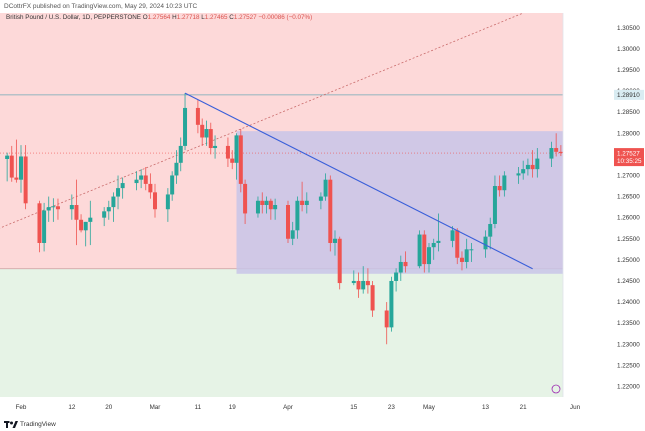 The height and width of the screenshot is (431, 645). Describe the element at coordinates (288, 407) in the screenshot. I see `x-tick-label: Apr` at that location.